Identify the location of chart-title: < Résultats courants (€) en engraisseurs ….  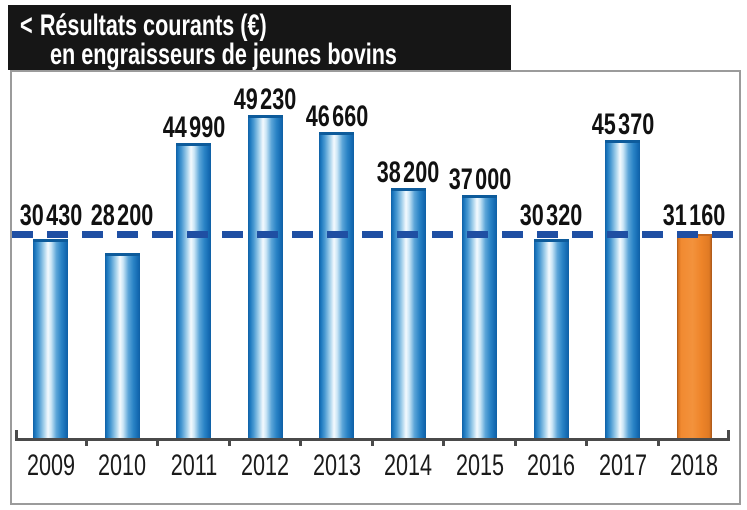
(259, 37).